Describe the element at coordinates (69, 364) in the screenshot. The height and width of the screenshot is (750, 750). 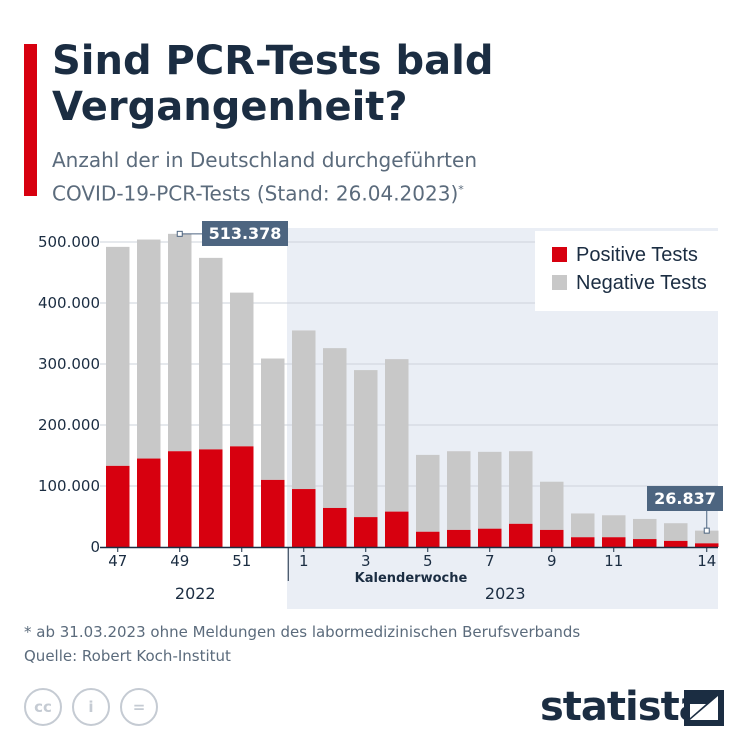
I see `y-tick-label: 300.000` at that location.